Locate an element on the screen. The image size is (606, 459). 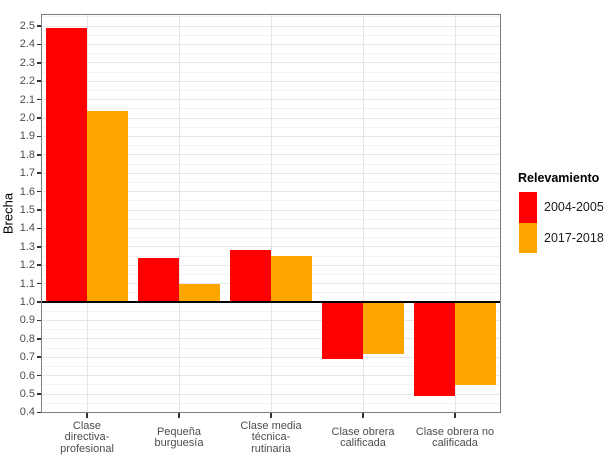
y-tick-label: 2.5 is located at coordinates (27, 26).